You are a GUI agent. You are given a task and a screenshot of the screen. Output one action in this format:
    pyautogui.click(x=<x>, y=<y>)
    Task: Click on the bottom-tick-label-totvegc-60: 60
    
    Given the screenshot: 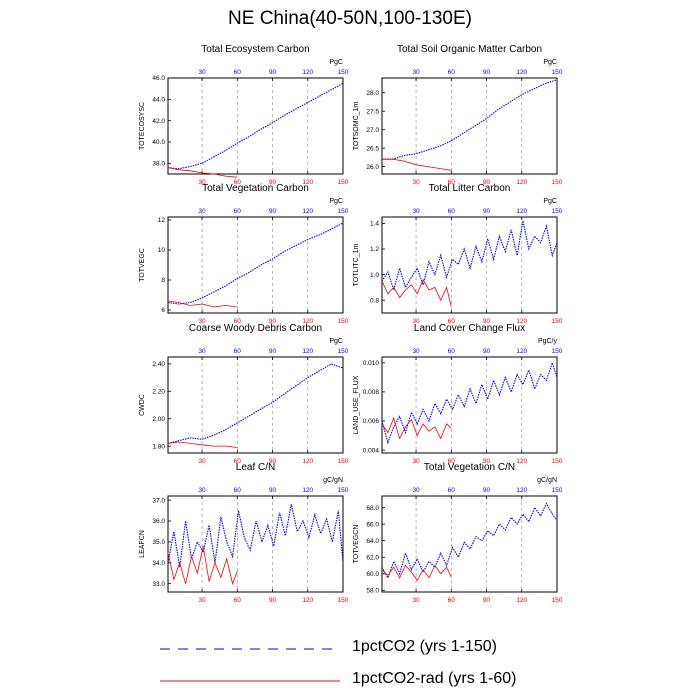 What is the action you would take?
    pyautogui.click(x=238, y=321)
    